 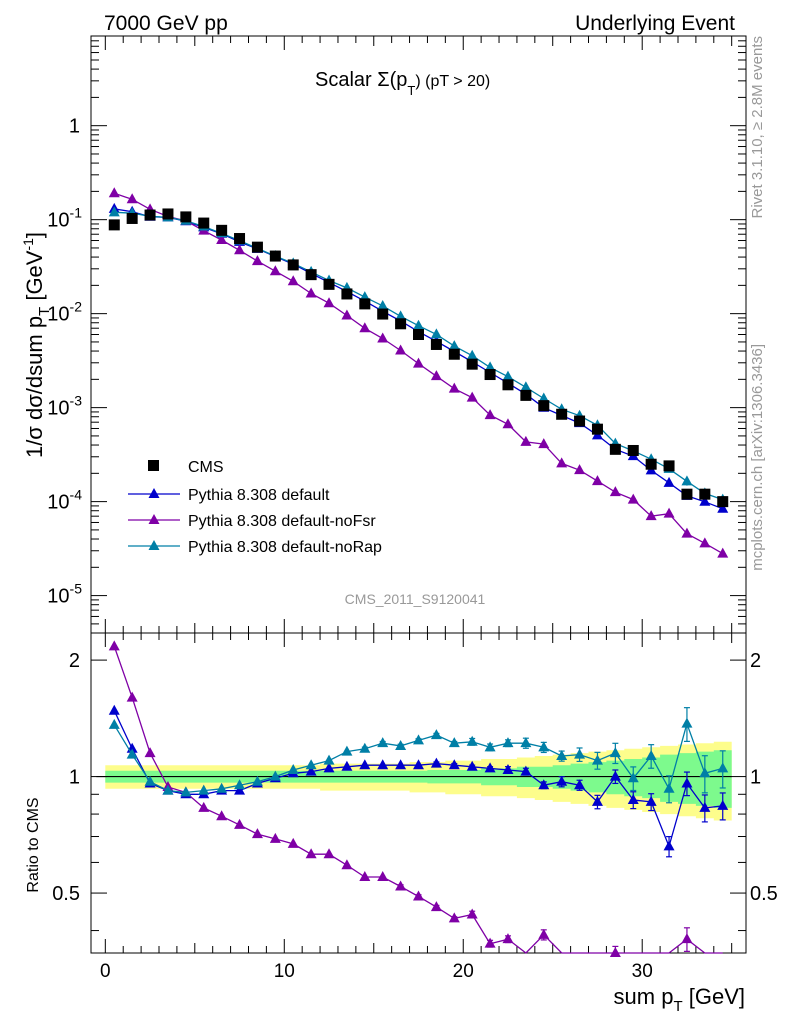 What do you see at coordinates (76, 589) in the screenshot?
I see `y-tick-label-exp: -5` at bounding box center [76, 589].